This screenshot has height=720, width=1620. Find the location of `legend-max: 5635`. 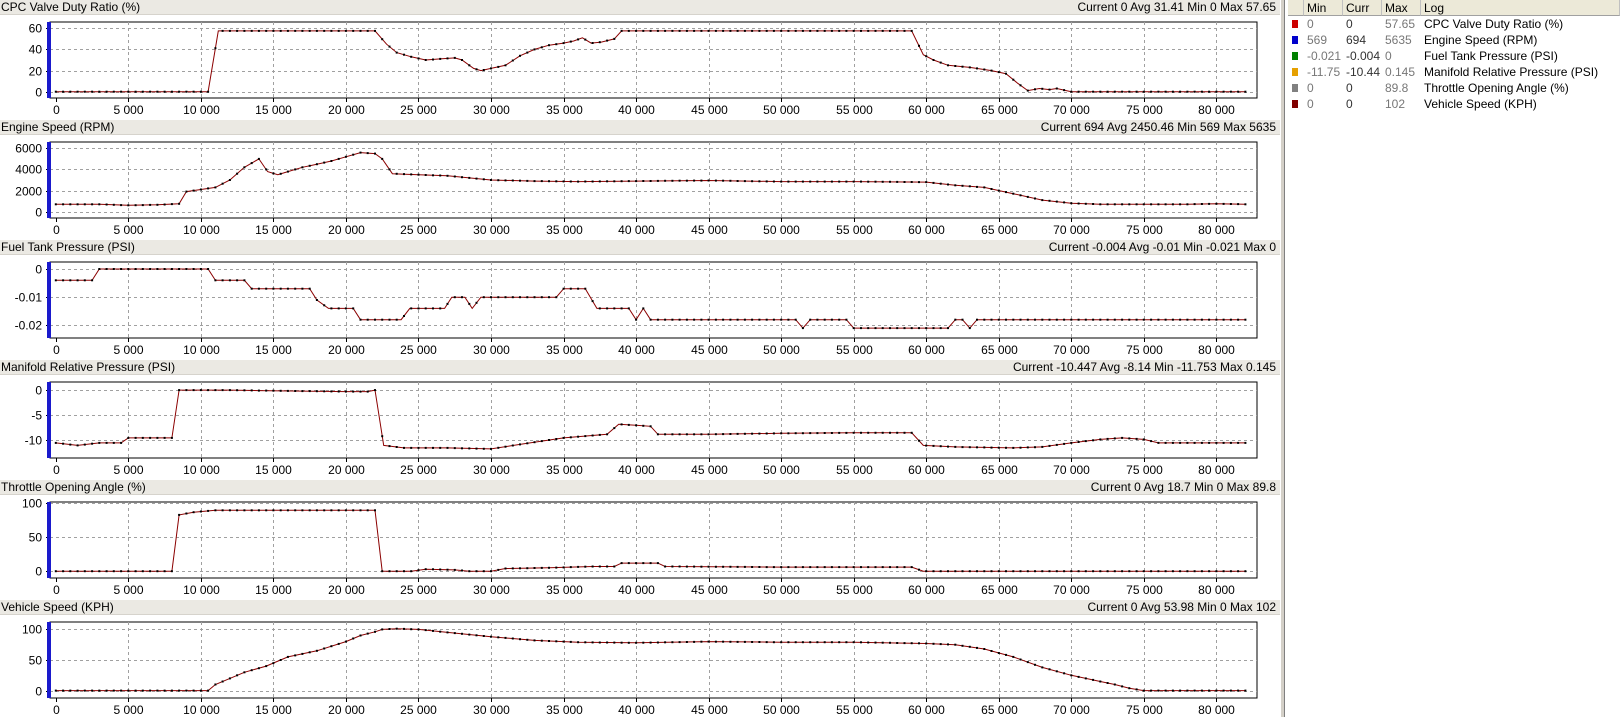

legend-max: 5635 is located at coordinates (1398, 40).